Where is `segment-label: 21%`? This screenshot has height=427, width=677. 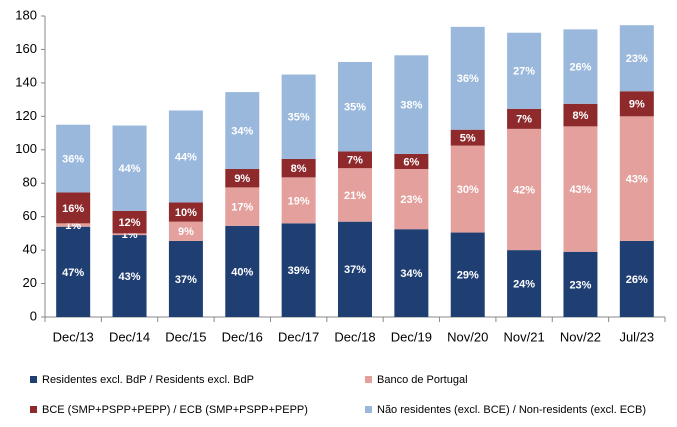
segment-label: 21% is located at coordinates (355, 196).